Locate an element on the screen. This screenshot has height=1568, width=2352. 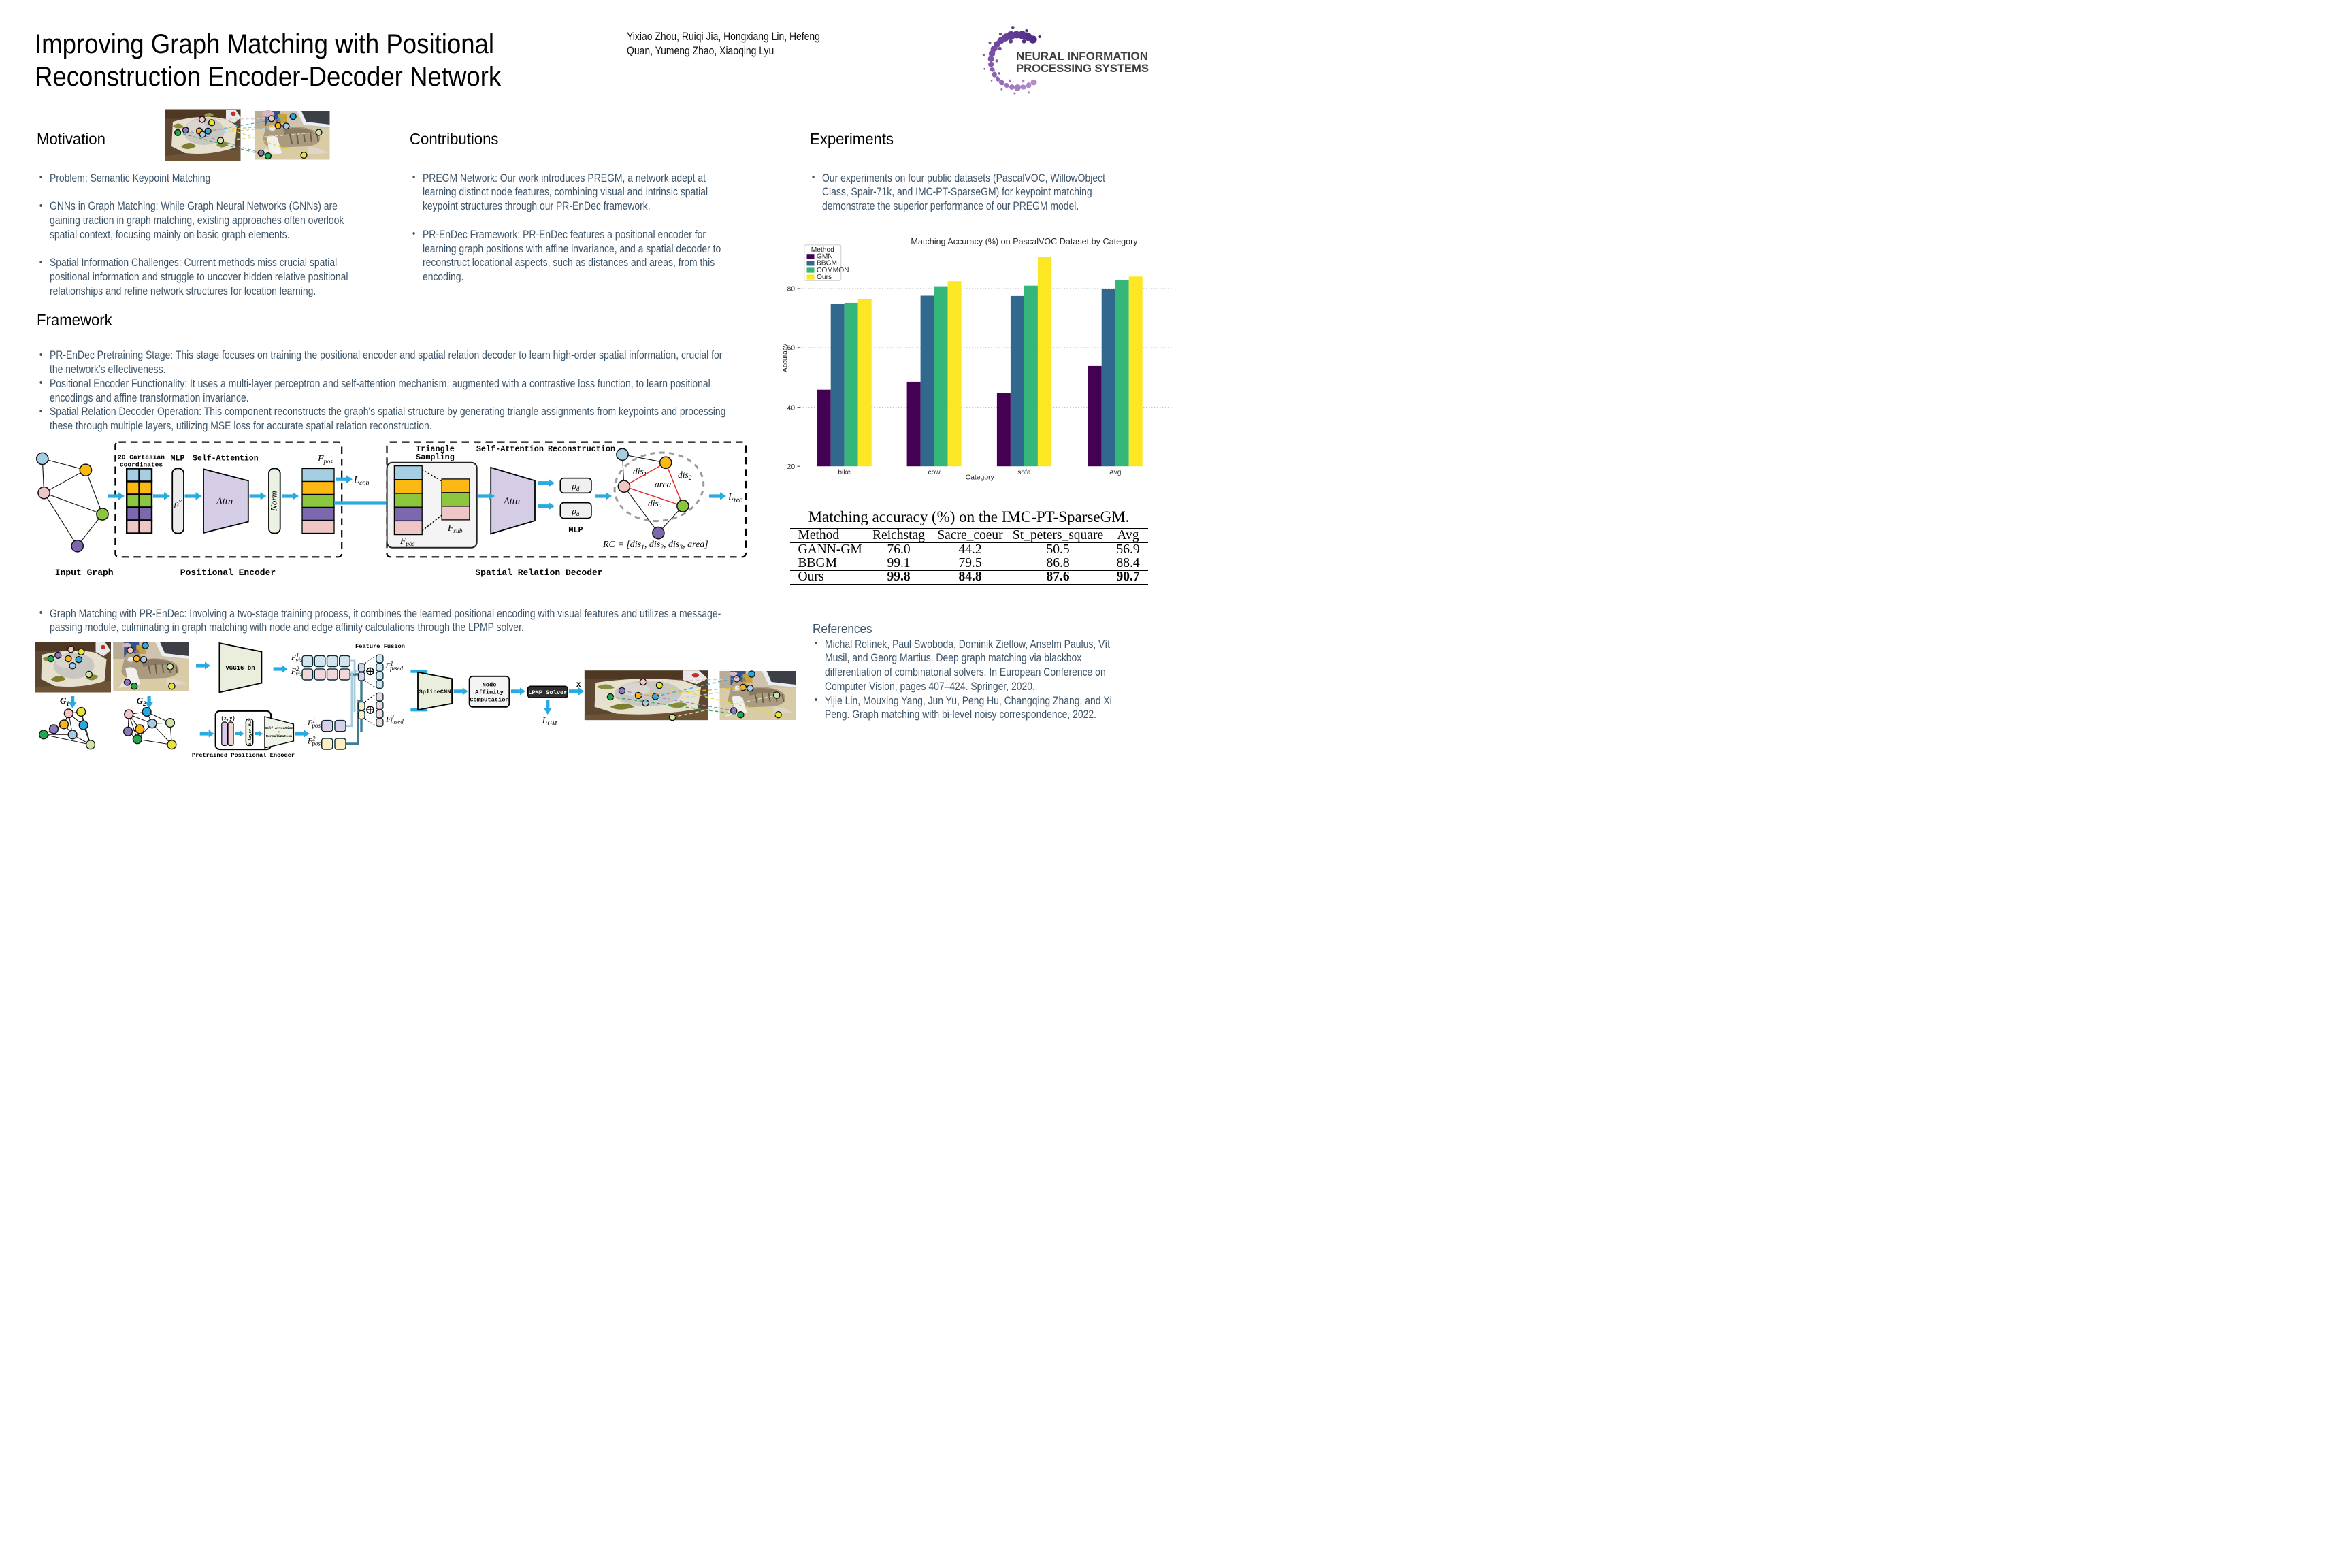
svg-text: 2D Cartesian is located at coordinates (142, 458).